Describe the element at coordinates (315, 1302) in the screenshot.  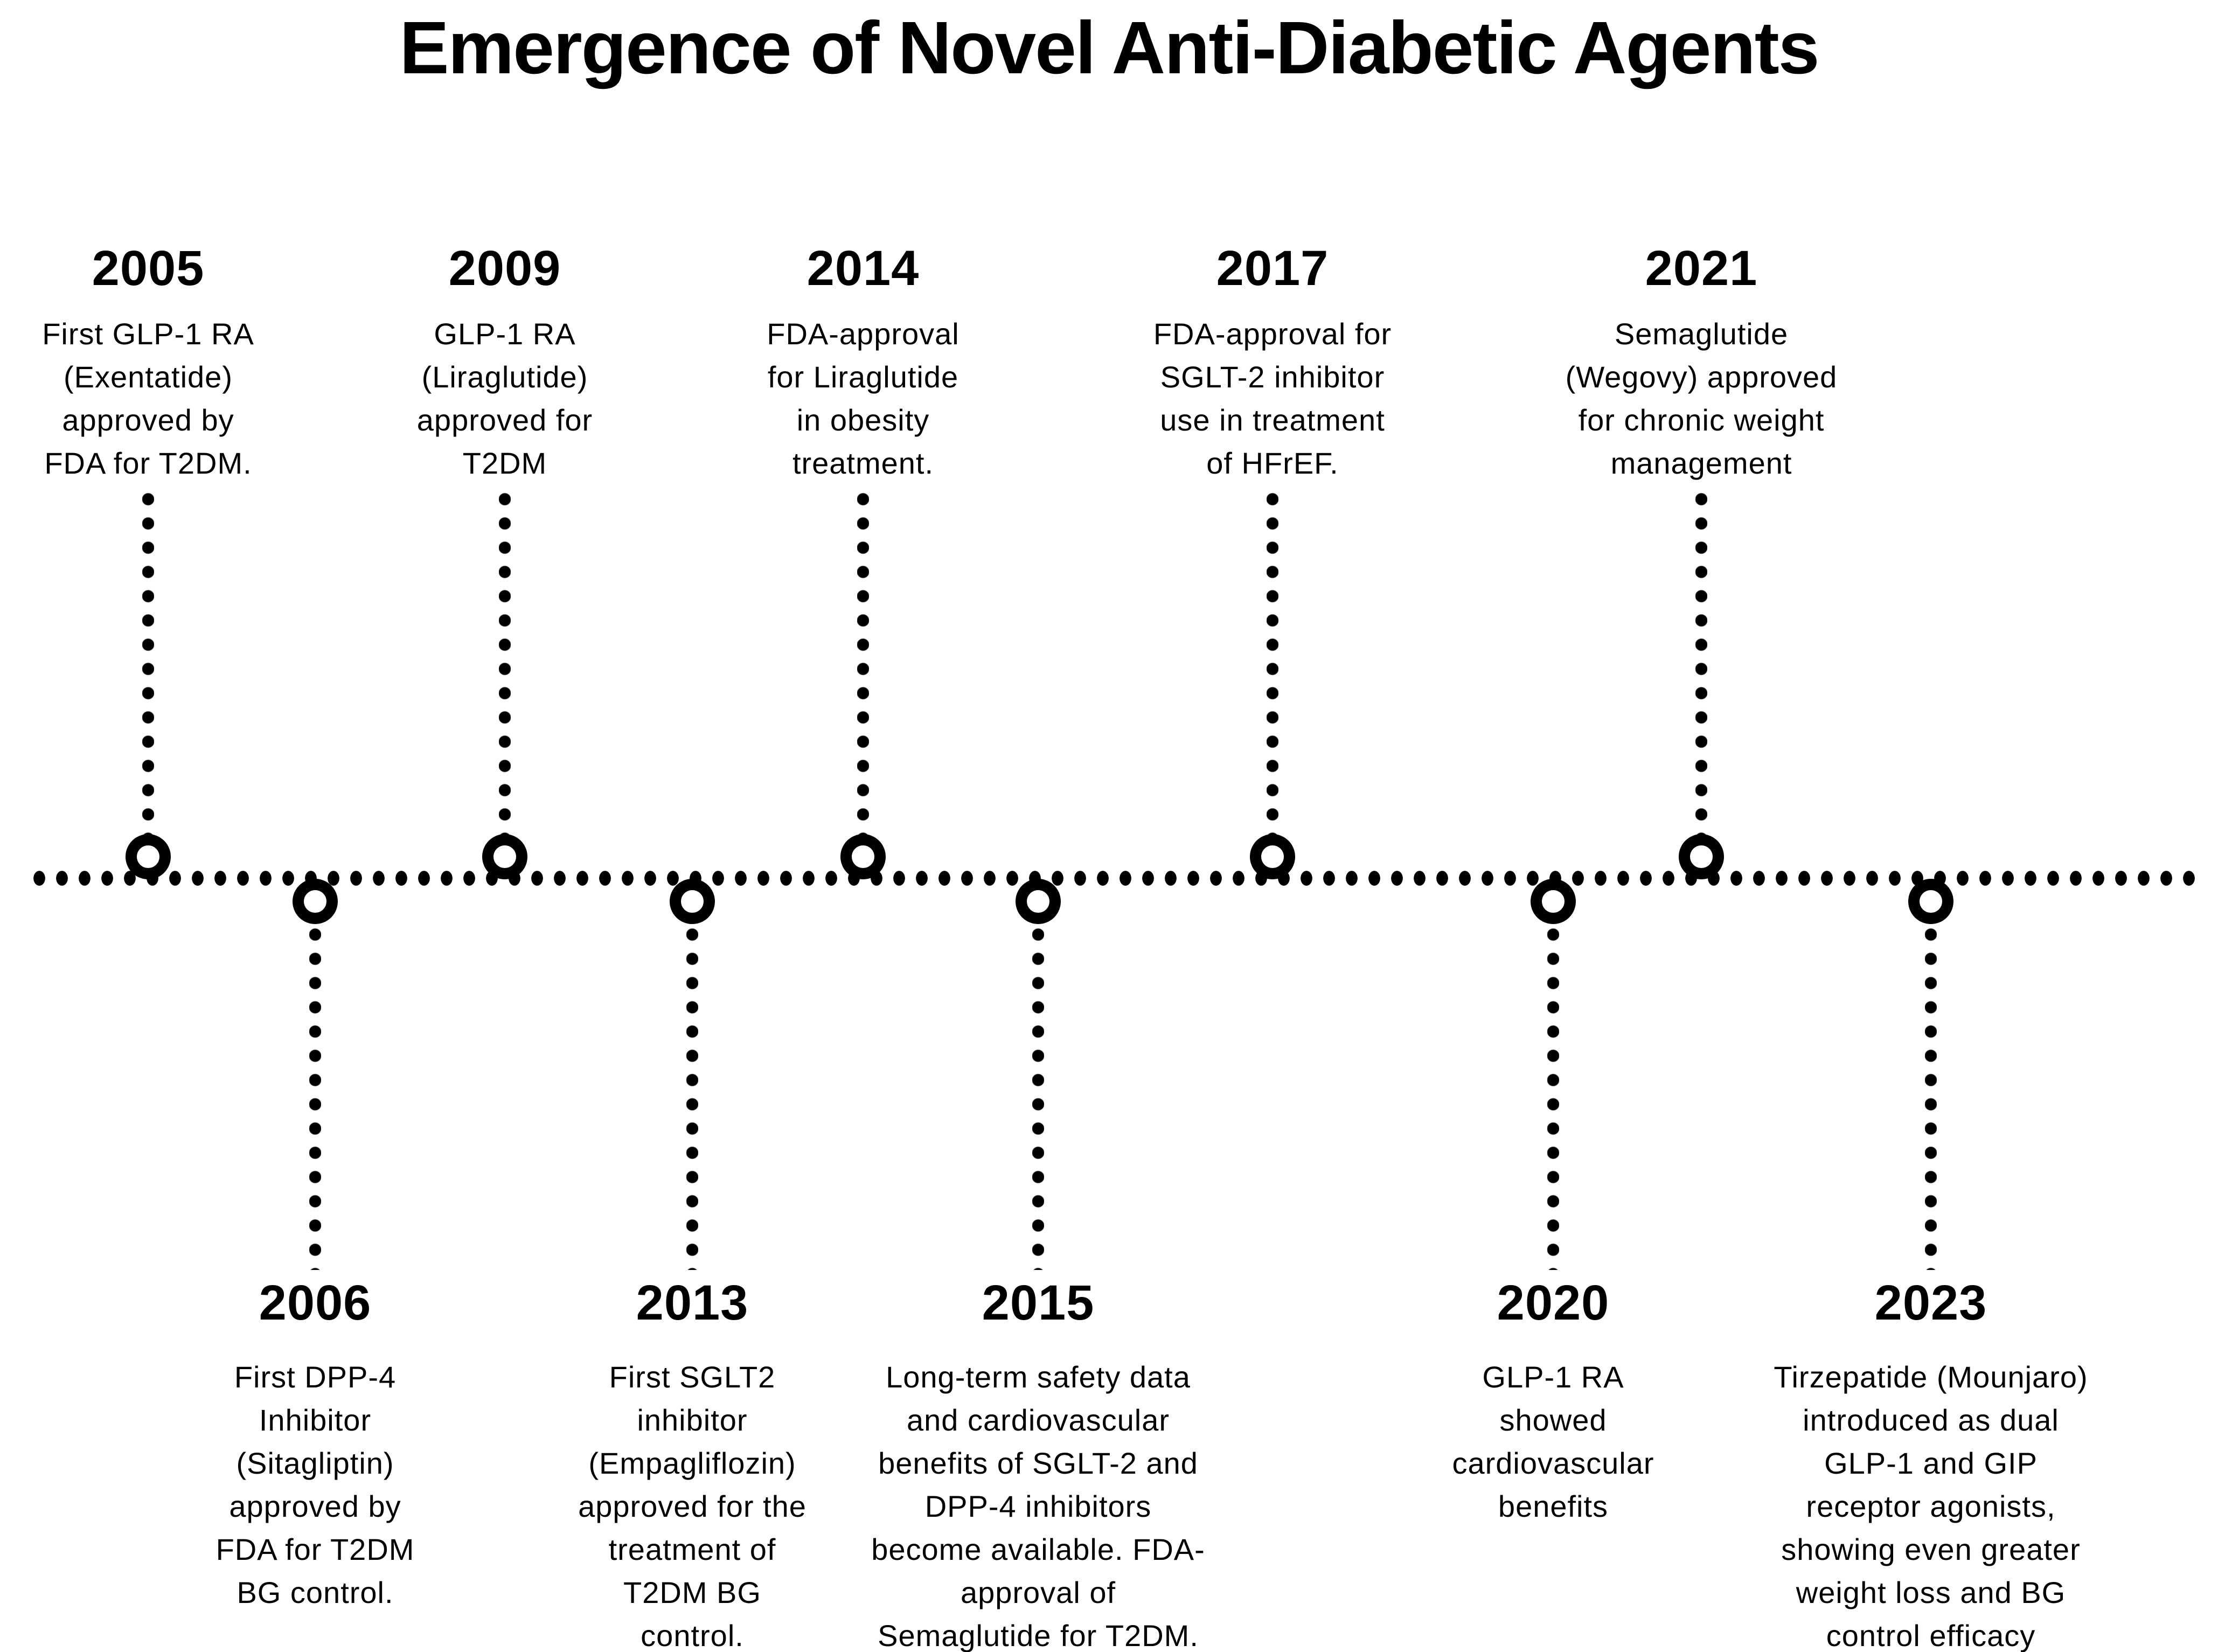
I see `event-year-label: 2006` at that location.